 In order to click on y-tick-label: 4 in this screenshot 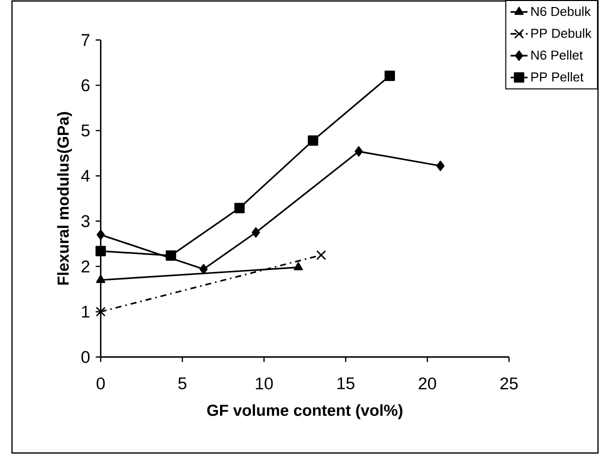, I will do `click(85, 176)`.